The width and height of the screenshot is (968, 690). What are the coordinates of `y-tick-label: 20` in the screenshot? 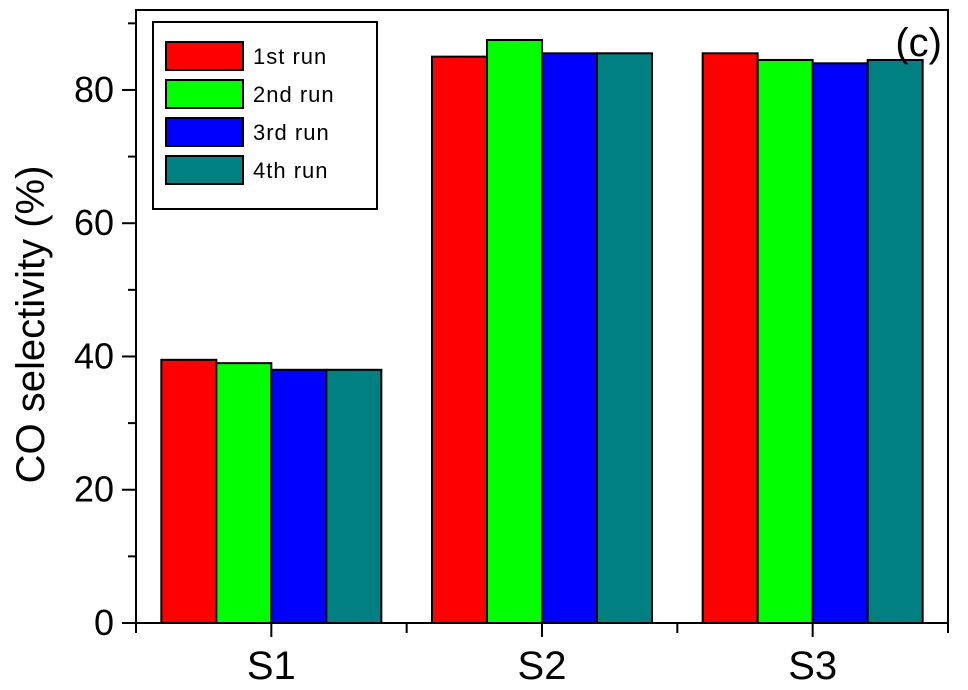 It's located at (94, 489).